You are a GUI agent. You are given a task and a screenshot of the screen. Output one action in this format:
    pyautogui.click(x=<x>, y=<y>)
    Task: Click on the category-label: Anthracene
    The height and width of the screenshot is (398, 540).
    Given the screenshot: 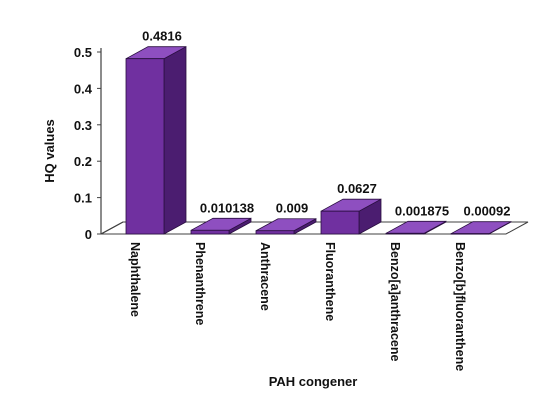 What is the action you would take?
    pyautogui.click(x=265, y=276)
    